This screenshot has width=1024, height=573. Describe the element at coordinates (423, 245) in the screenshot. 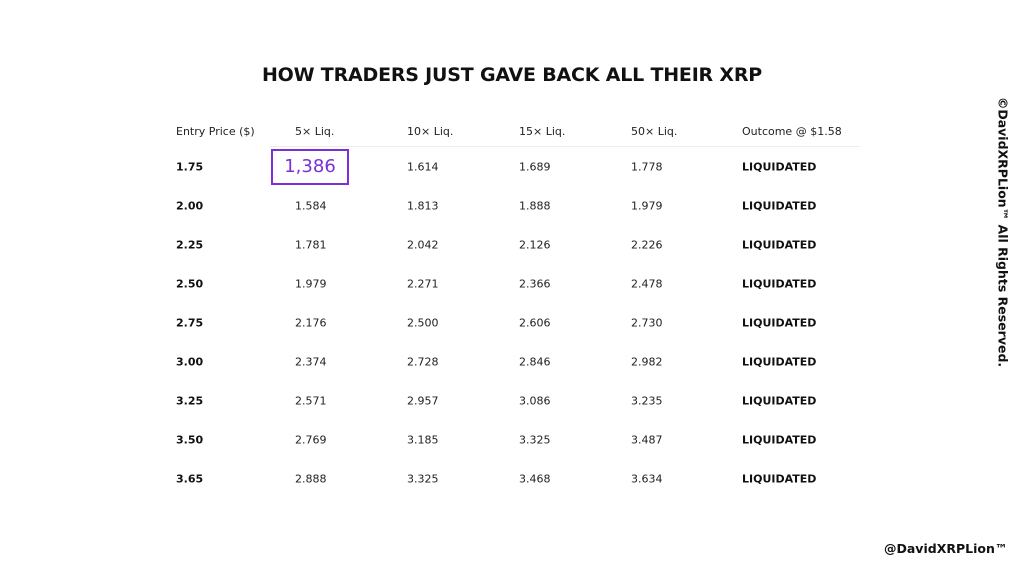

I see `table-cell: 2.042` at that location.